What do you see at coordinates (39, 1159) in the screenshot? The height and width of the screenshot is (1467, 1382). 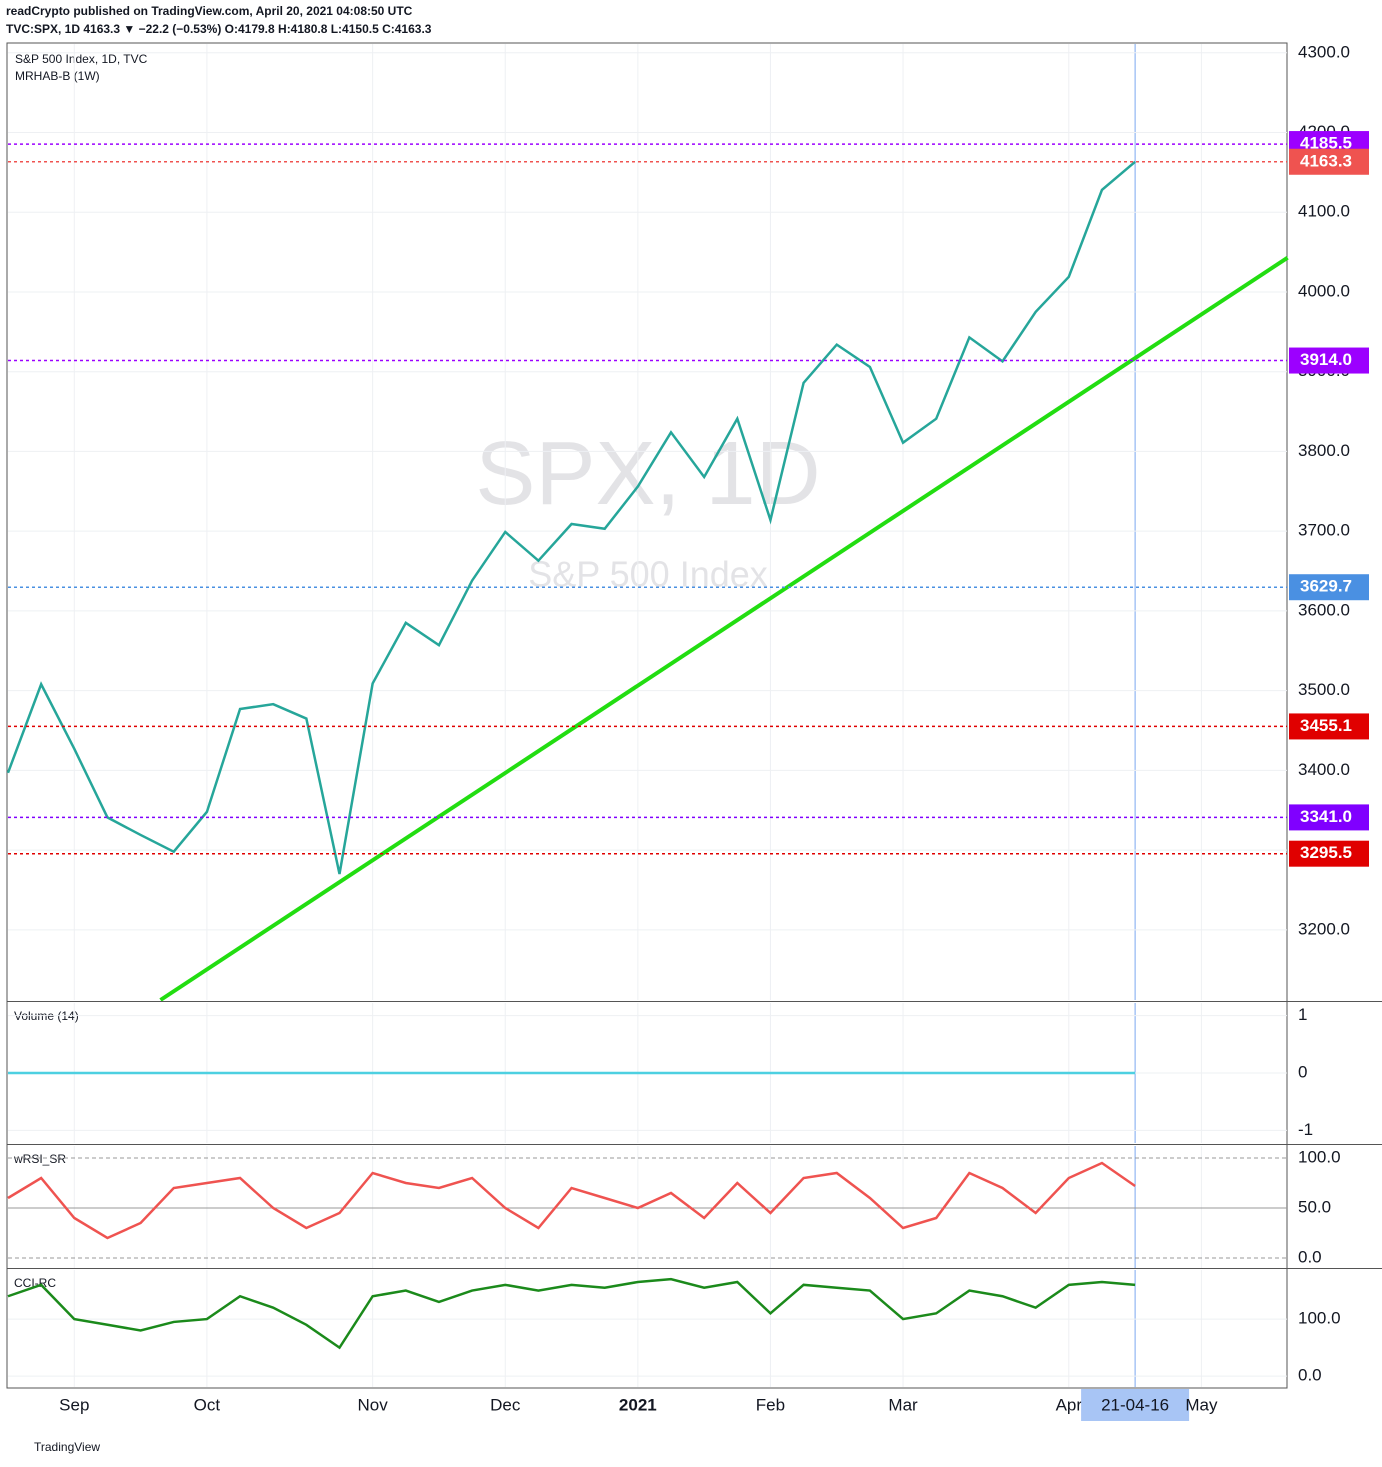 I see `pane-title: wRSI_SR` at bounding box center [39, 1159].